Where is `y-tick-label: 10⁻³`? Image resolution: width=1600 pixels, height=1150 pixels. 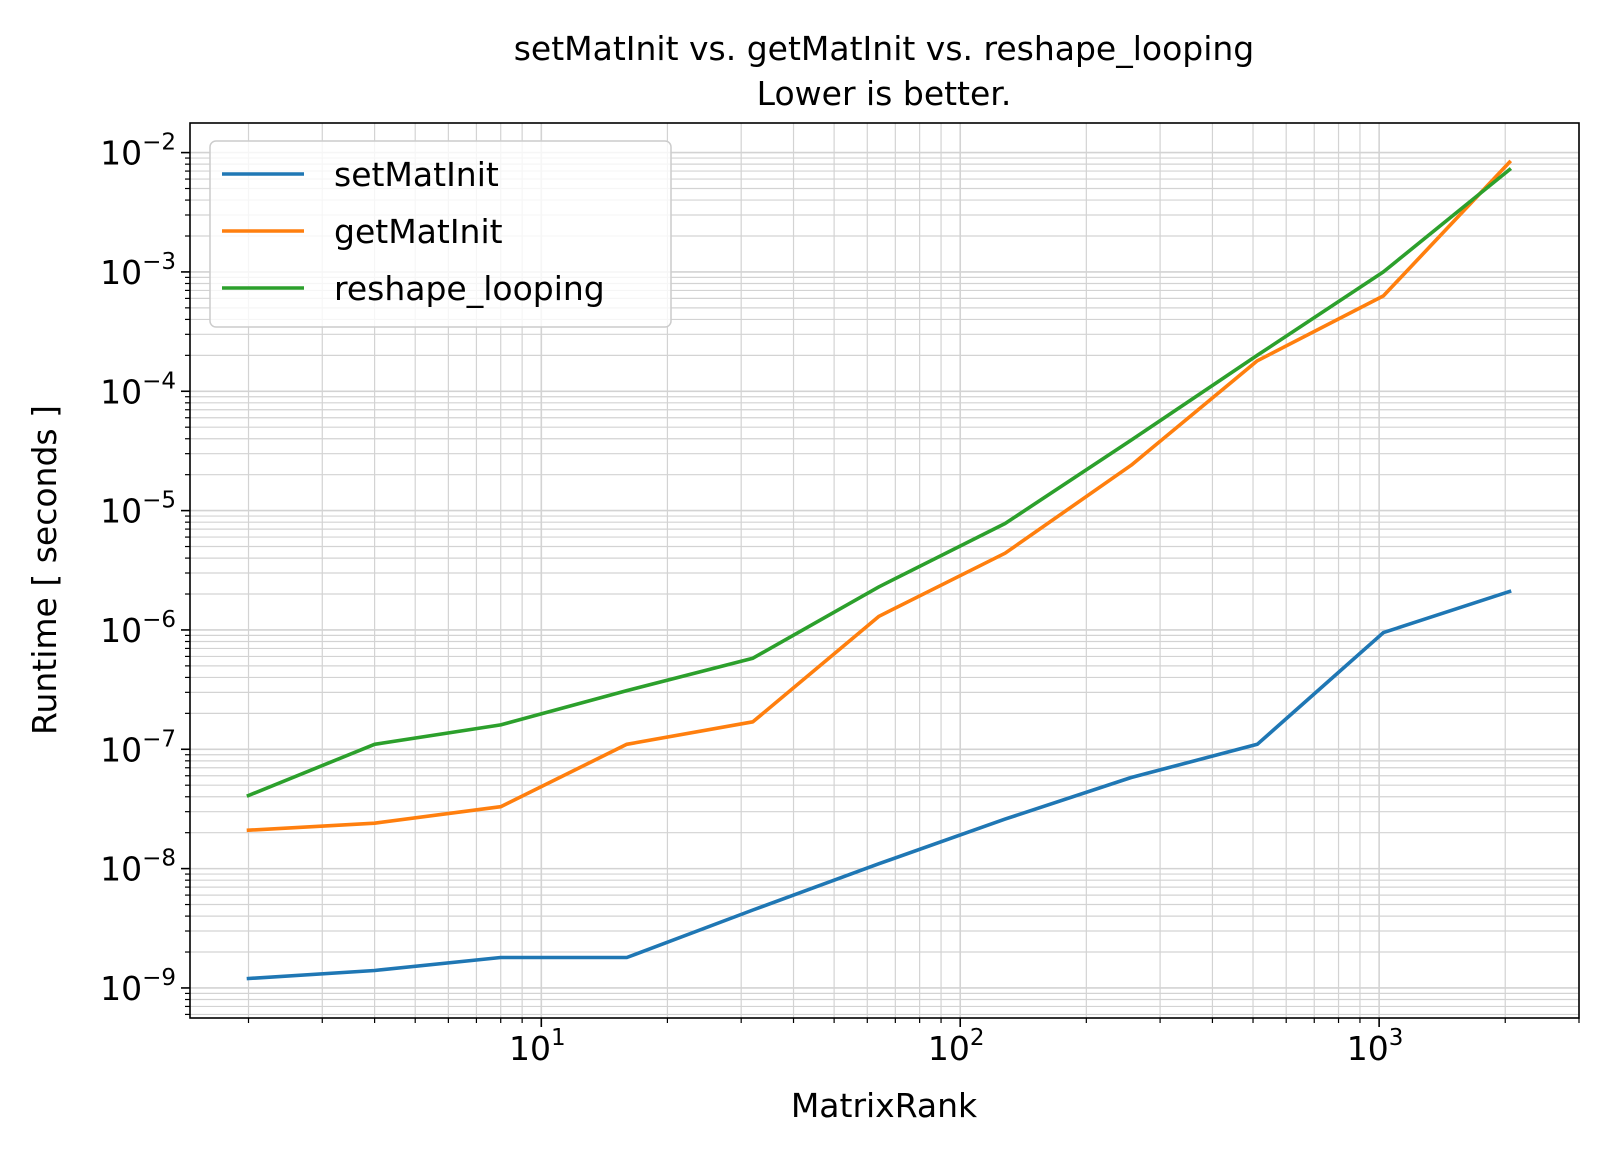 y-tick-label: 10⁻³ is located at coordinates (138, 270).